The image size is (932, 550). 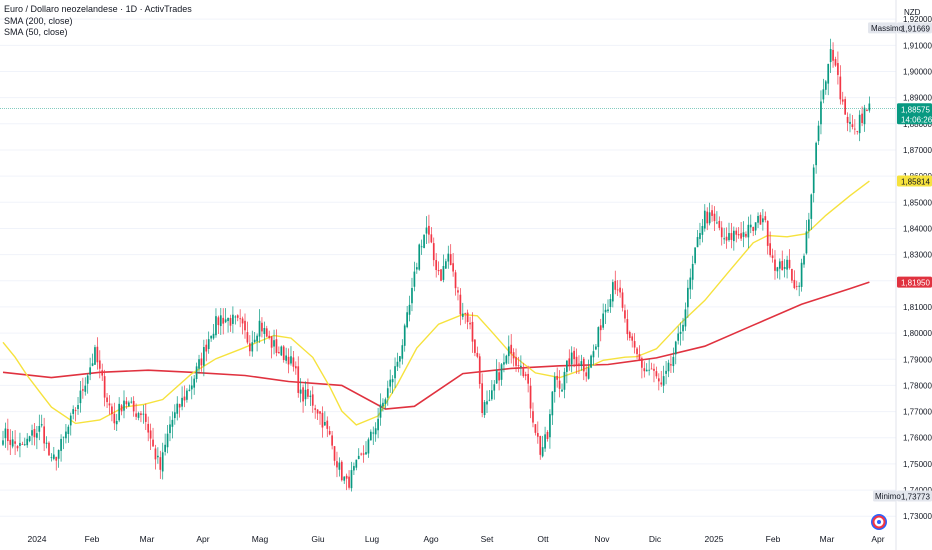 What do you see at coordinates (917, 516) in the screenshot?
I see `y-tick-label: 1,73000` at bounding box center [917, 516].